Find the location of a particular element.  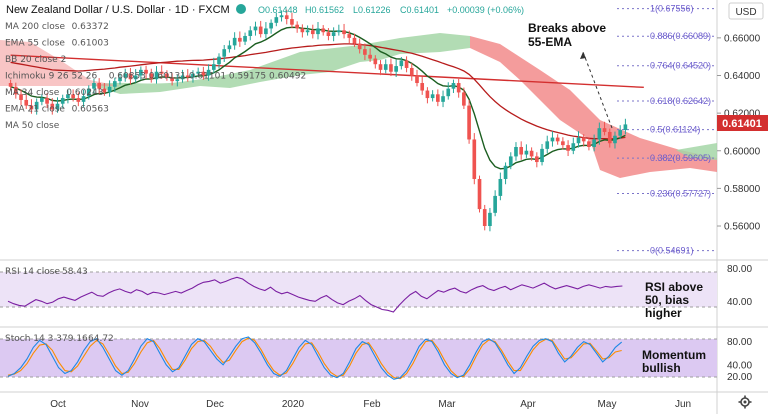

fib-label: 0.618(0.62642) is located at coordinates (680, 101).